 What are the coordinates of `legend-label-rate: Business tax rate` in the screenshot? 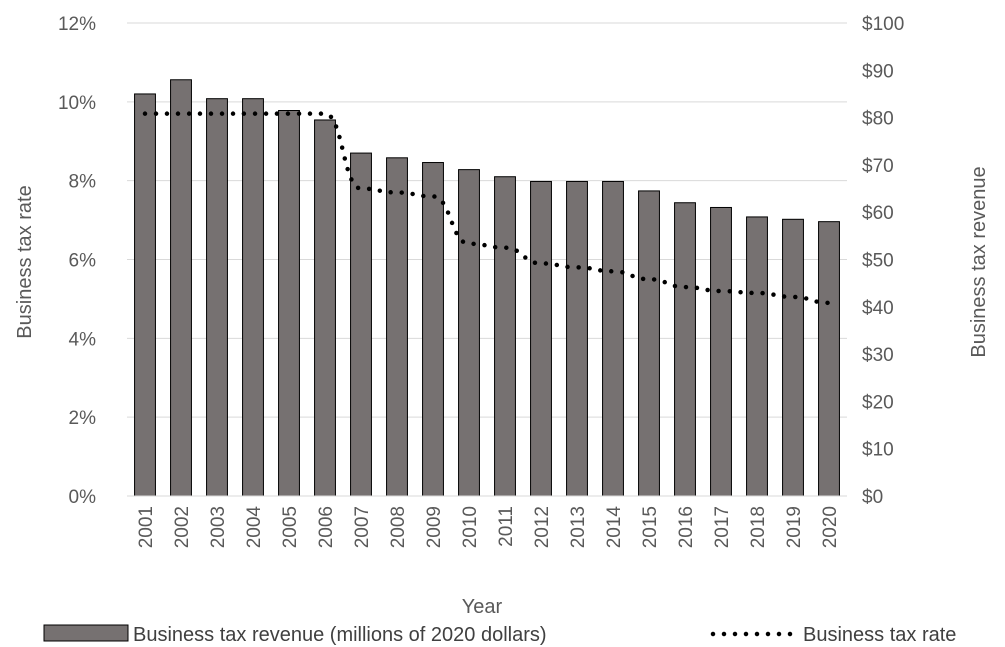 It's located at (879, 635).